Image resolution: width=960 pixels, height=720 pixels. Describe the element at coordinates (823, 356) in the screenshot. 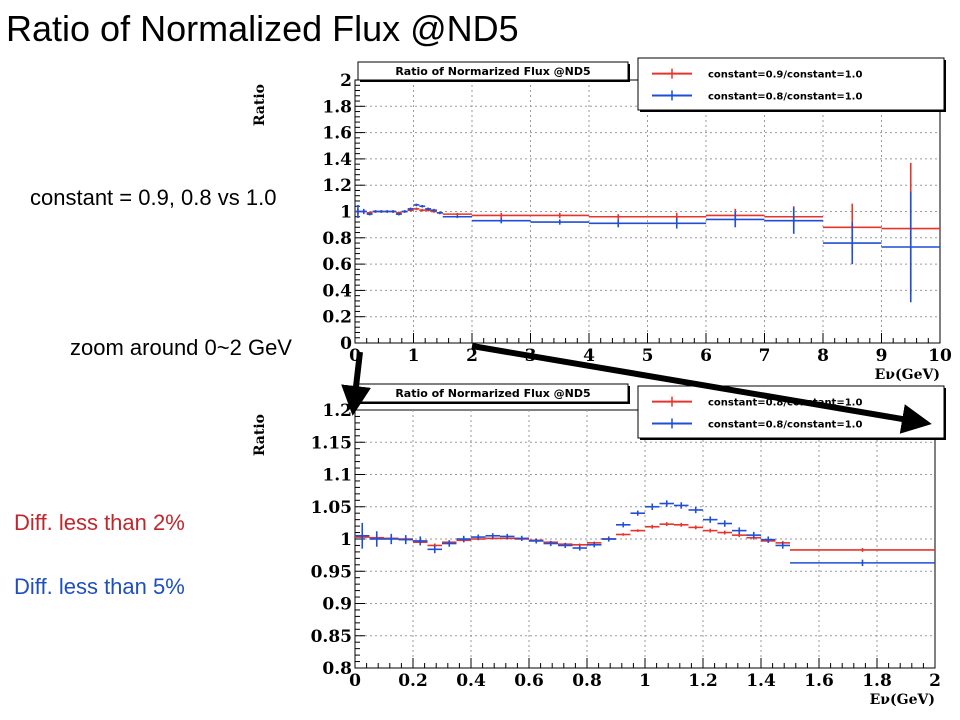

I see `x-tick-label: 8` at that location.